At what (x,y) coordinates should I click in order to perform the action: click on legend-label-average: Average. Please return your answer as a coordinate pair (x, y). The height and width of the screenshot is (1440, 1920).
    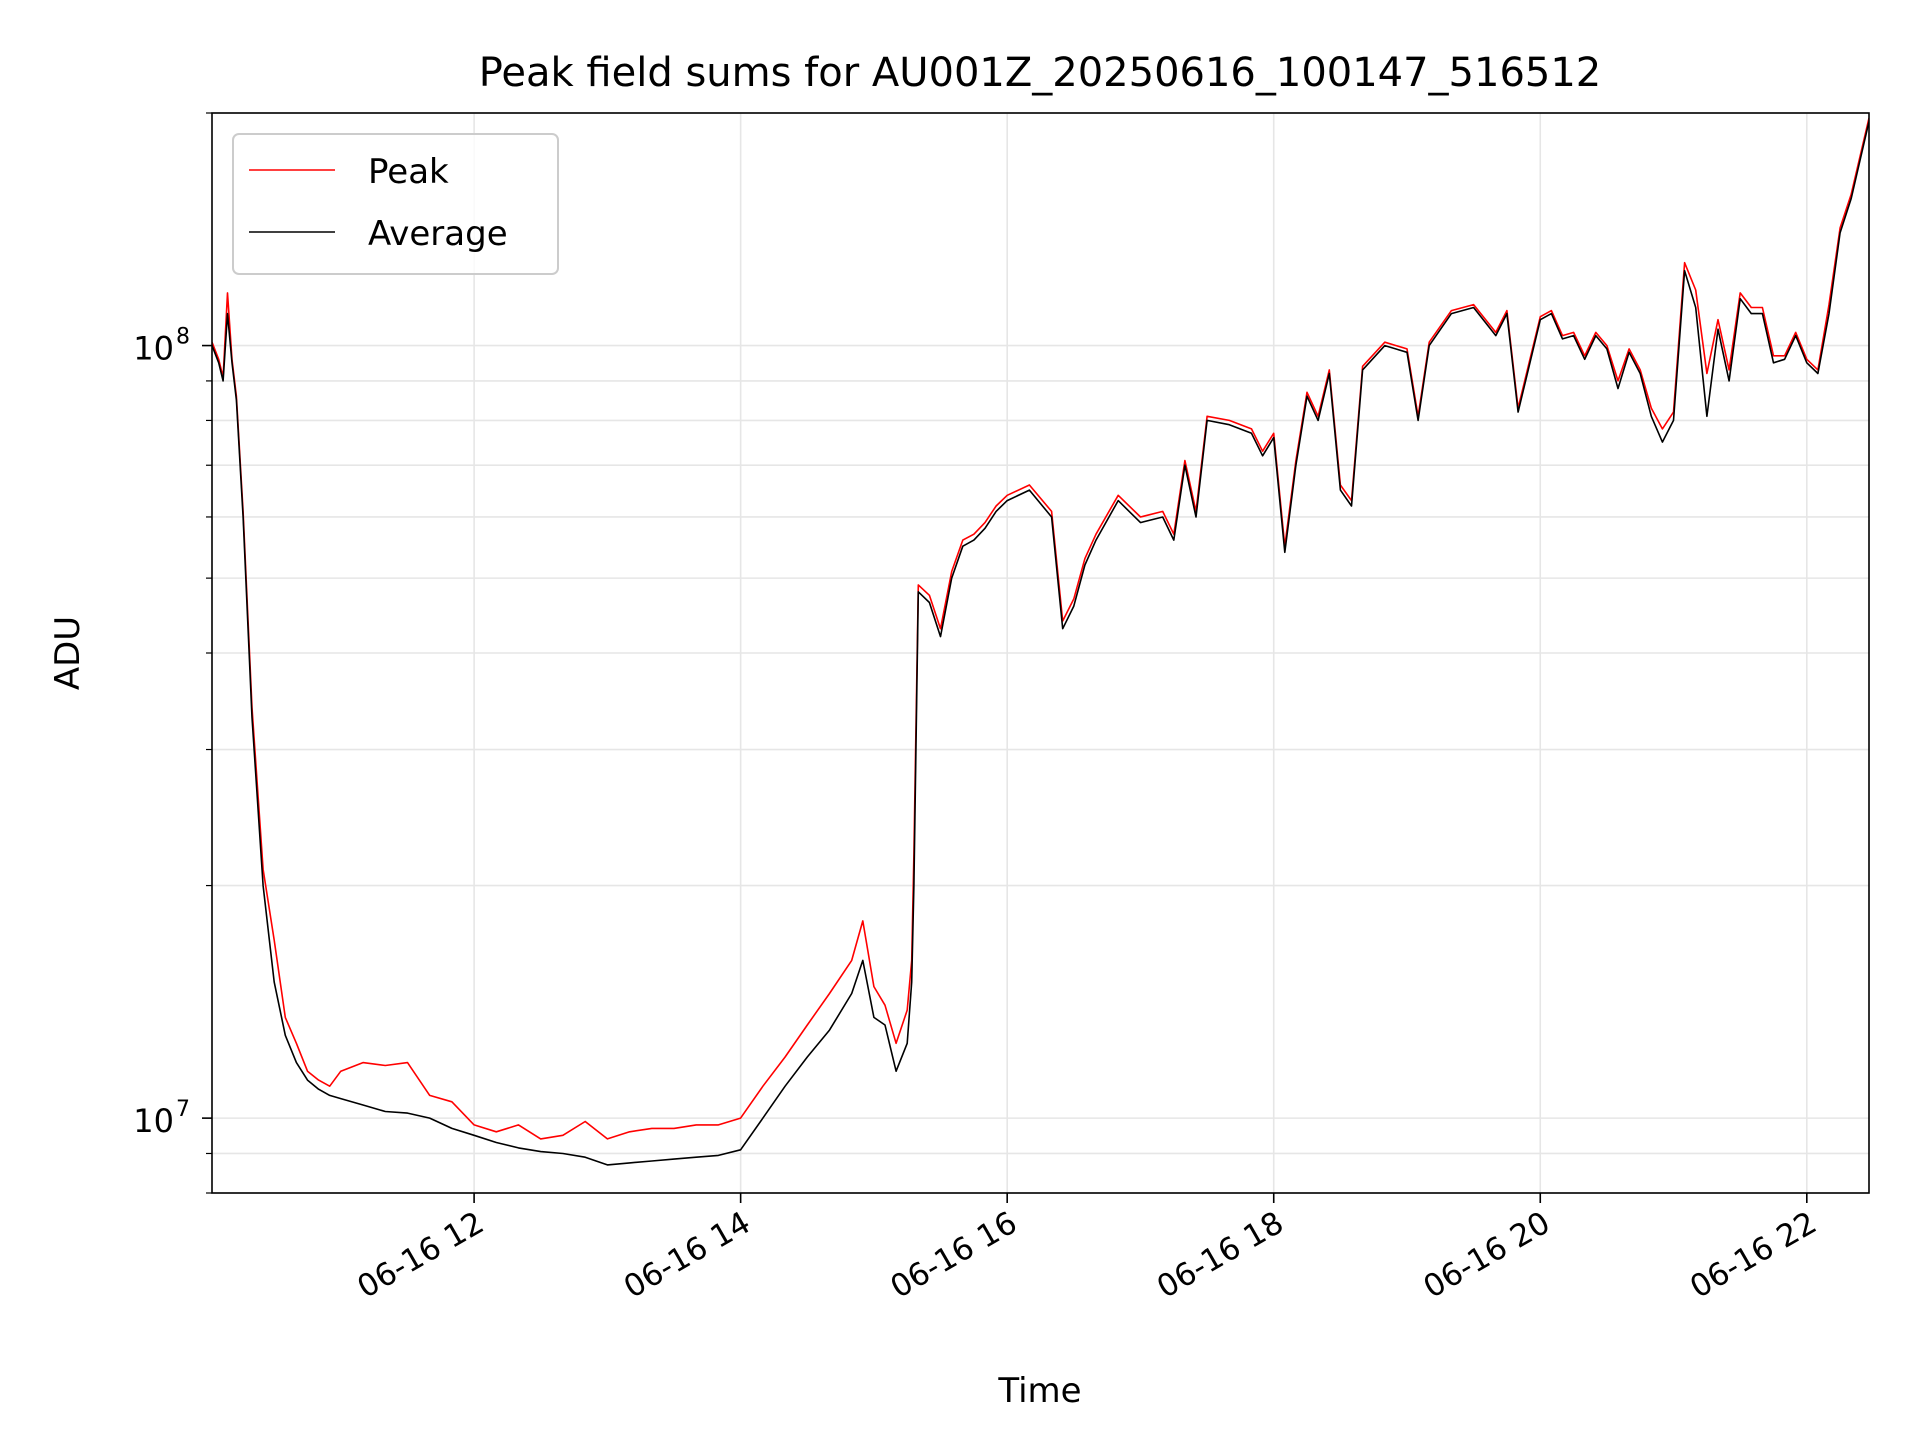
    Looking at the image, I should click on (438, 234).